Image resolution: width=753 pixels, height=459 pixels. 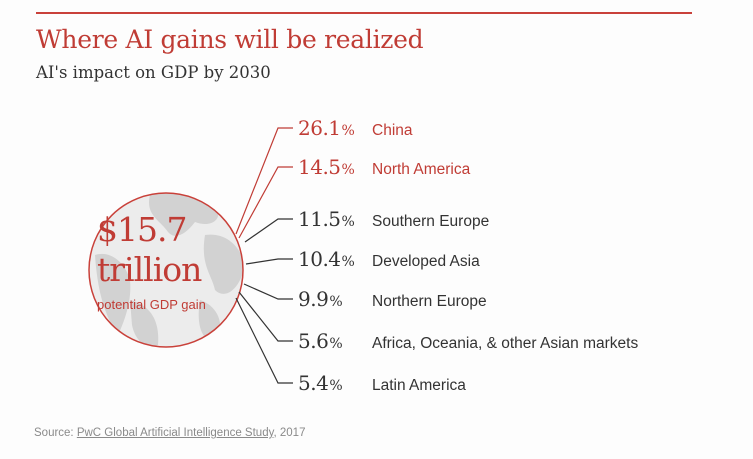 What do you see at coordinates (289, 433) in the screenshot?
I see `source-suffix: , 2017` at bounding box center [289, 433].